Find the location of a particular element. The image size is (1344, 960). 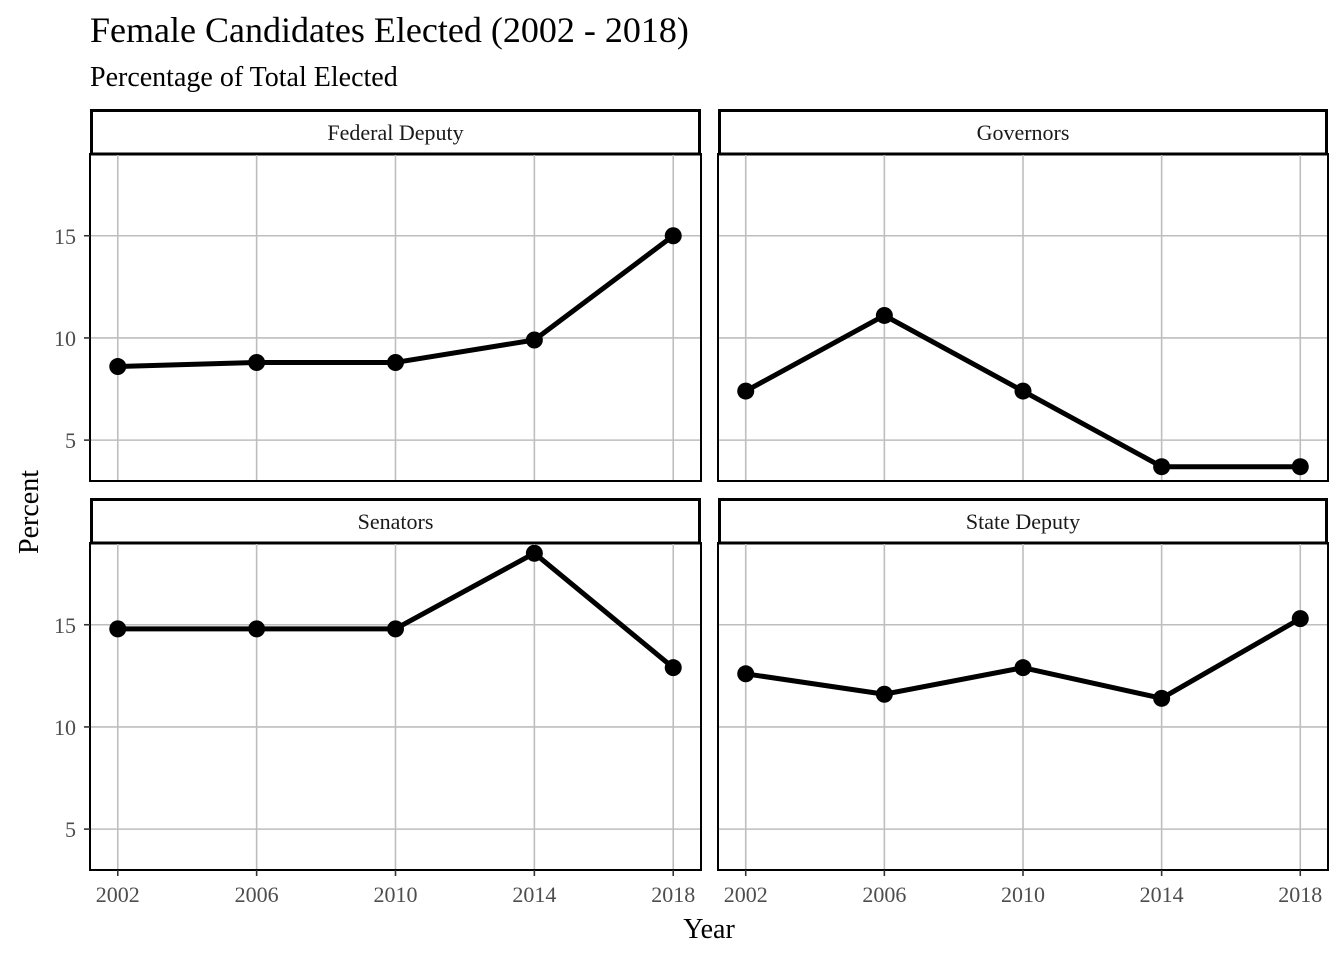

chart-title: Female Candidates Elected (2002 - 2018) is located at coordinates (389, 30).